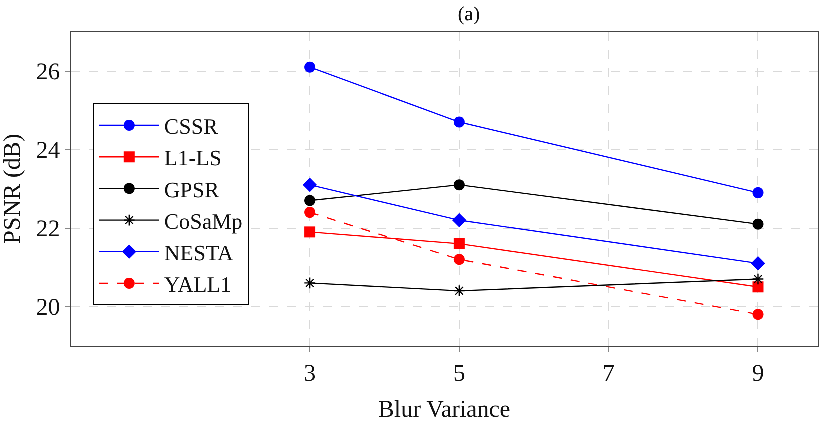  What do you see at coordinates (198, 285) in the screenshot?
I see `legend-label: YALL1` at bounding box center [198, 285].